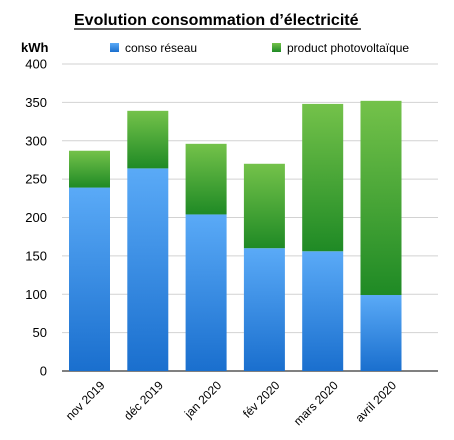 This screenshot has height=440, width=454. I want to click on y-tick-label: 350, so click(36, 102).